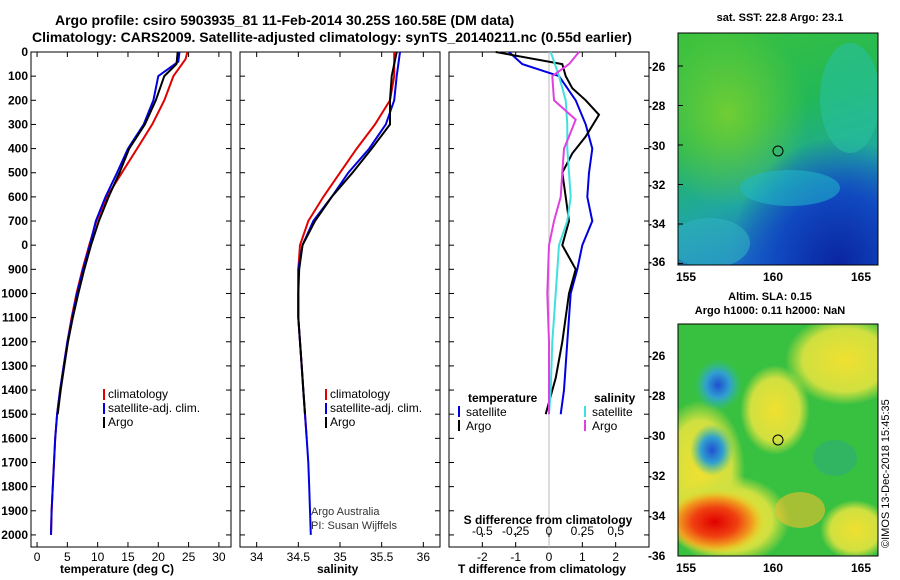 The height and width of the screenshot is (580, 900). I want to click on x-tick-label: 20, so click(159, 557).